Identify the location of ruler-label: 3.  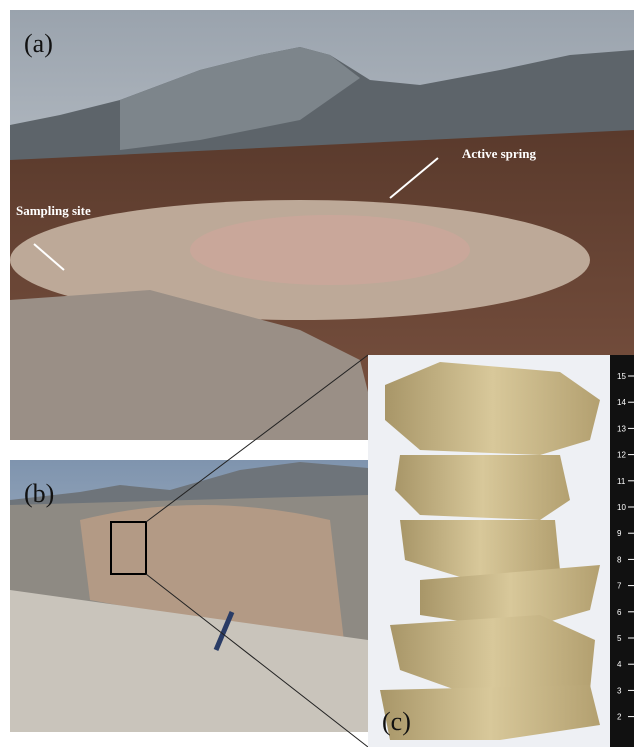
(619, 690).